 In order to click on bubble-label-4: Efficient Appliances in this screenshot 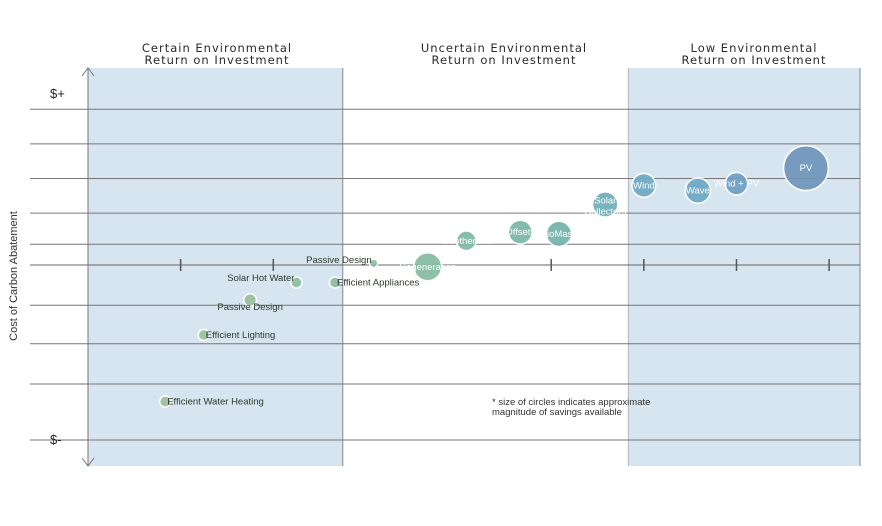, I will do `click(378, 283)`.